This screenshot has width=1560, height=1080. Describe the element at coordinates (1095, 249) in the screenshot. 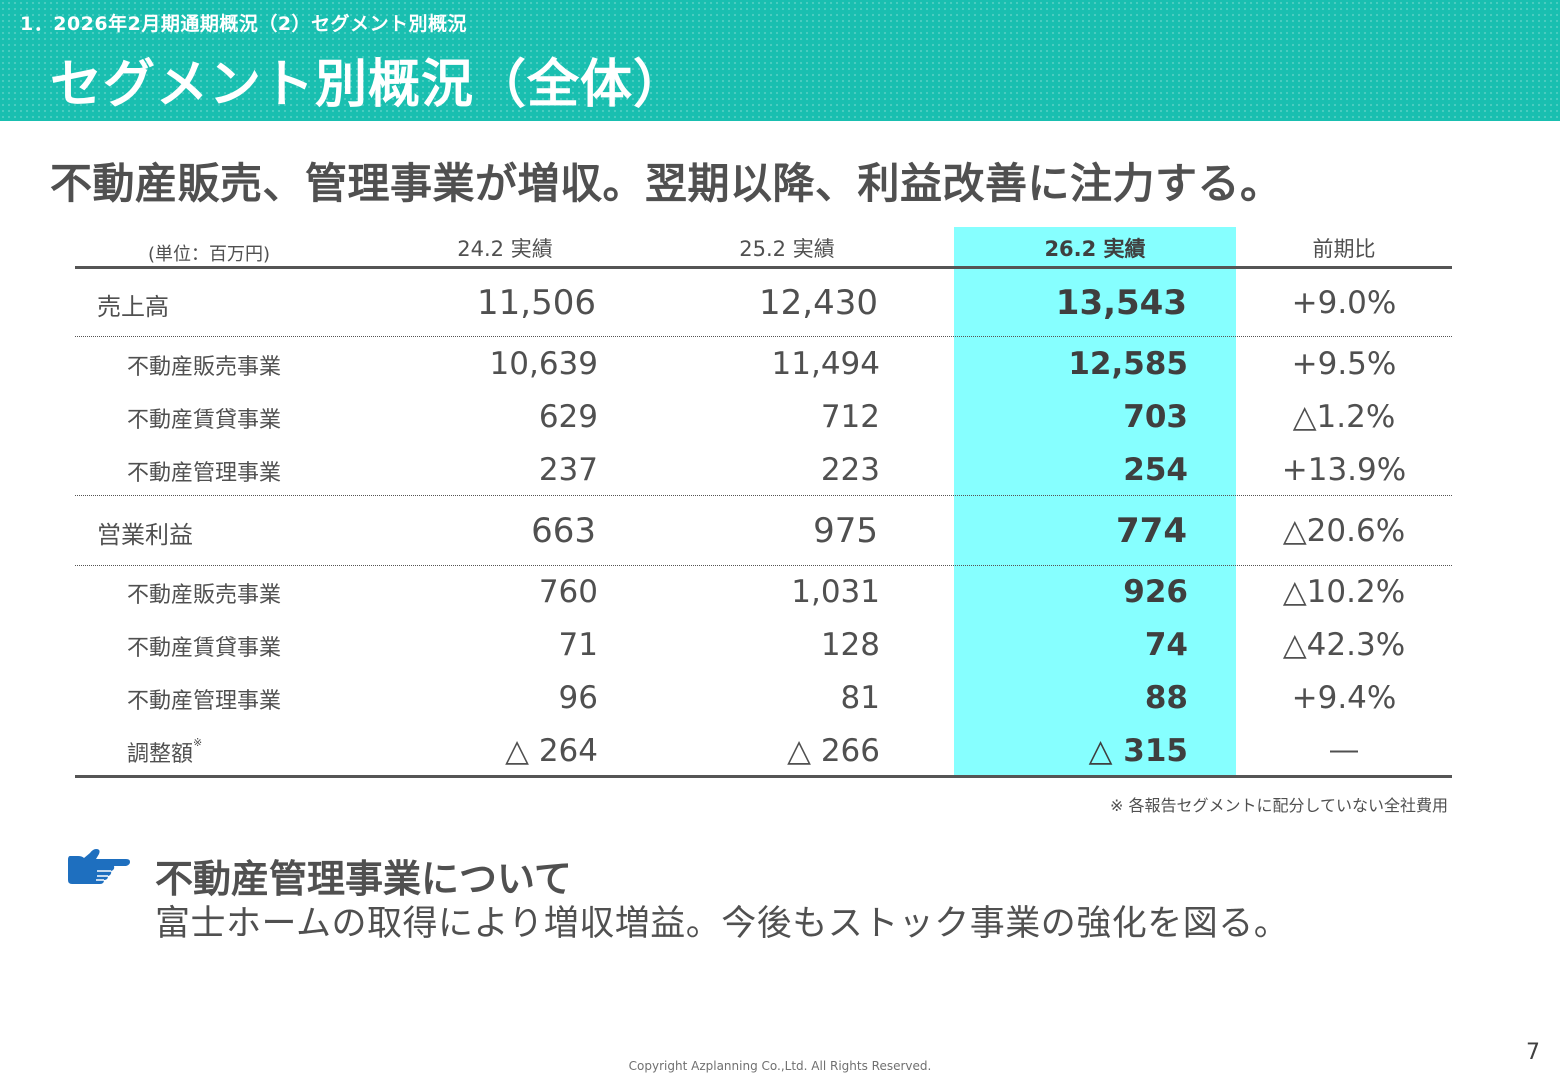

I see `column-header-fy26: 26.2 実績` at that location.